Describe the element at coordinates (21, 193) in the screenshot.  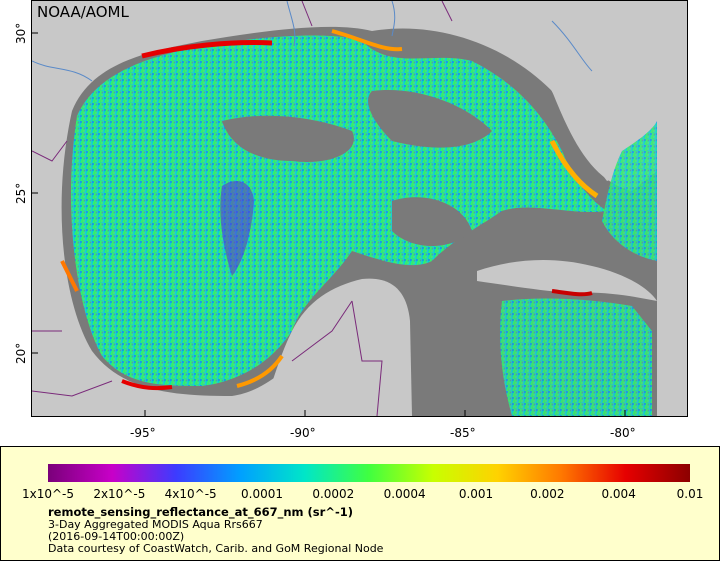
I see `lat-tick-label: 25°` at that location.